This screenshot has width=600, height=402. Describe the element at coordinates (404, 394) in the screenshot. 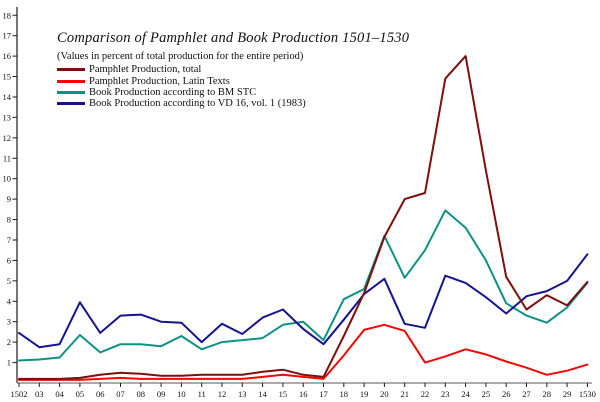

I see `x-tick-label: 21` at that location.